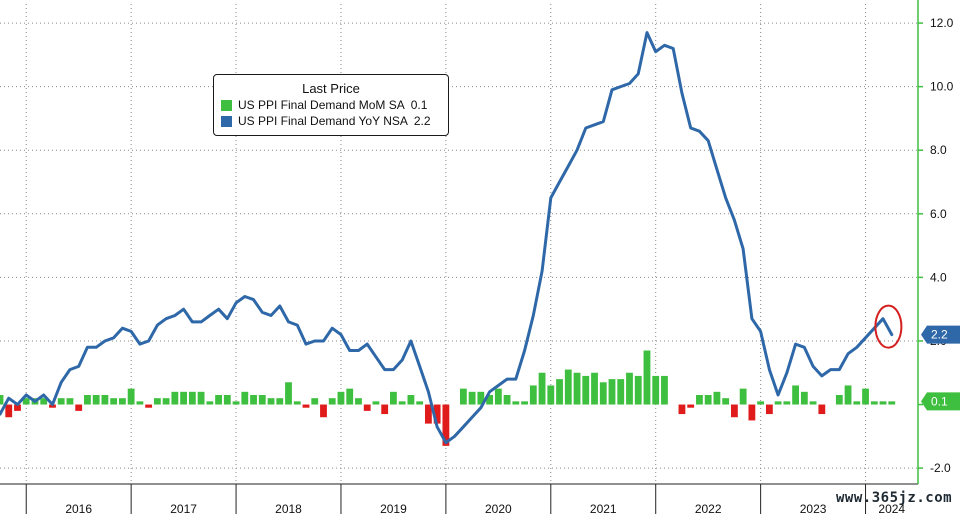 The width and height of the screenshot is (960, 514). I want to click on x-tick-label: 2017, so click(183, 508).